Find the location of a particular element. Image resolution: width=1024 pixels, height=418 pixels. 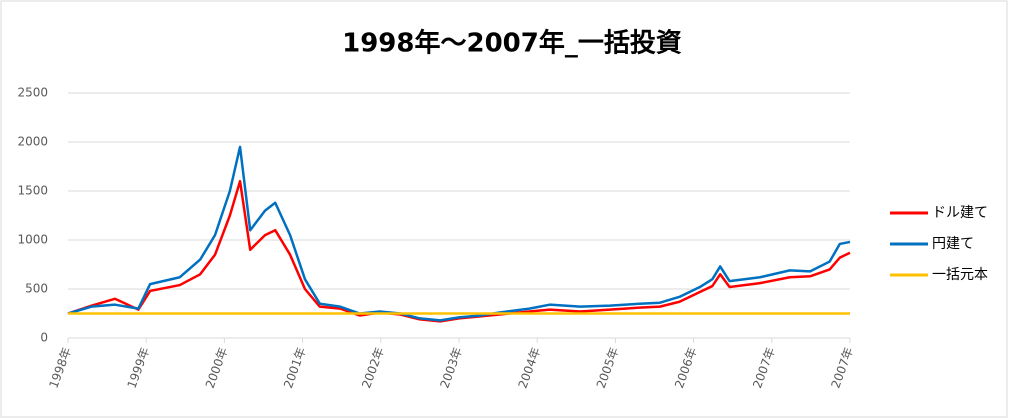

legend-label: 円建て is located at coordinates (953, 244).